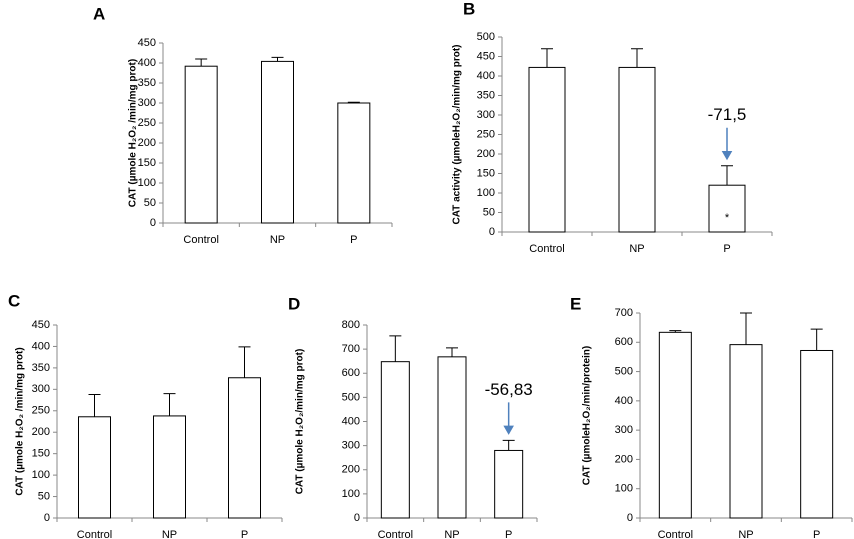 This screenshot has width=854, height=539. I want to click on panel-label: D, so click(294, 303).